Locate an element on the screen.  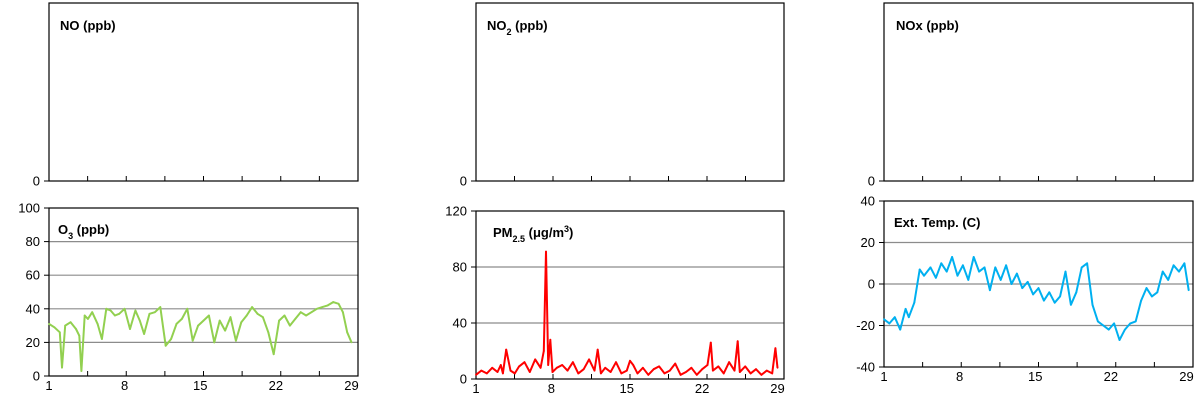
chart-title: NOx (ppb) is located at coordinates (927, 25).